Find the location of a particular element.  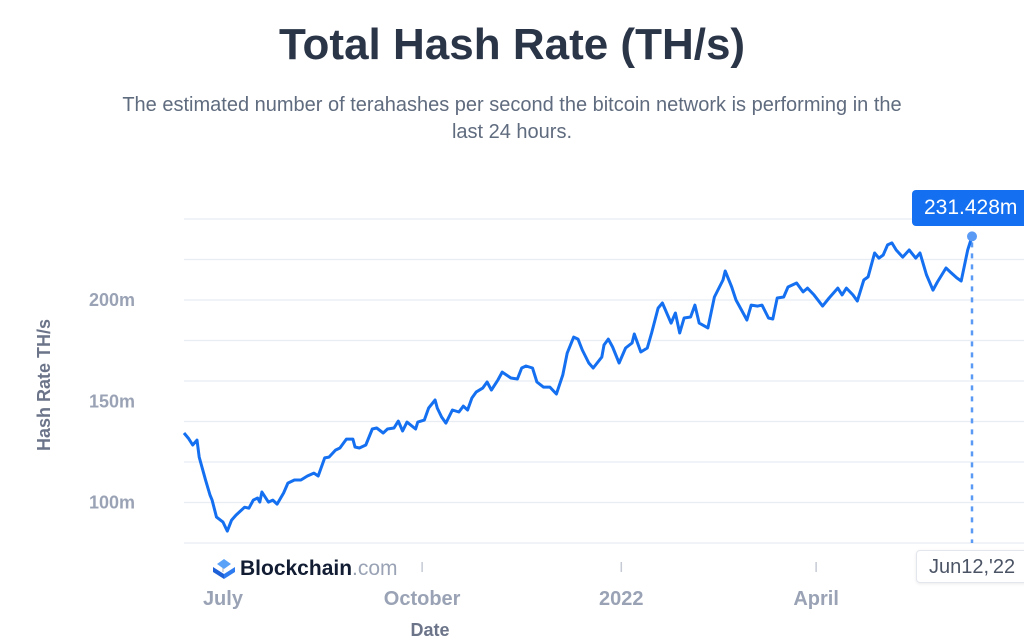

value-tooltip: 231.428m is located at coordinates (968, 208).